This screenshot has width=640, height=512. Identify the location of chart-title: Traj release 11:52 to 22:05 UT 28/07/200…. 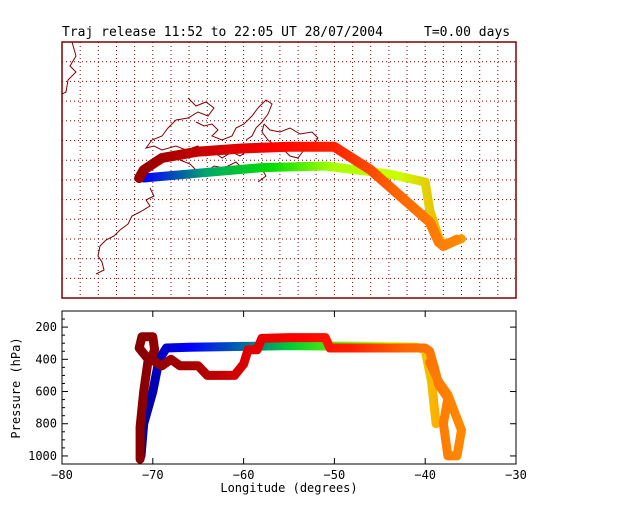
(222, 32).